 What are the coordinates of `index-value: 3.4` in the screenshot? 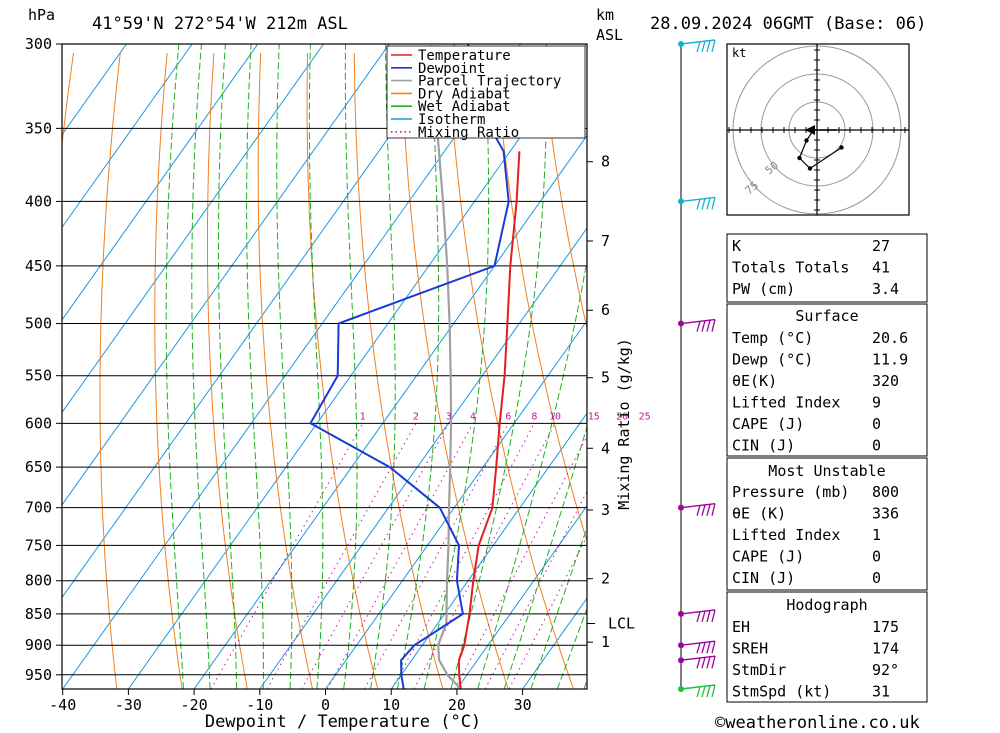 It's located at (885, 289).